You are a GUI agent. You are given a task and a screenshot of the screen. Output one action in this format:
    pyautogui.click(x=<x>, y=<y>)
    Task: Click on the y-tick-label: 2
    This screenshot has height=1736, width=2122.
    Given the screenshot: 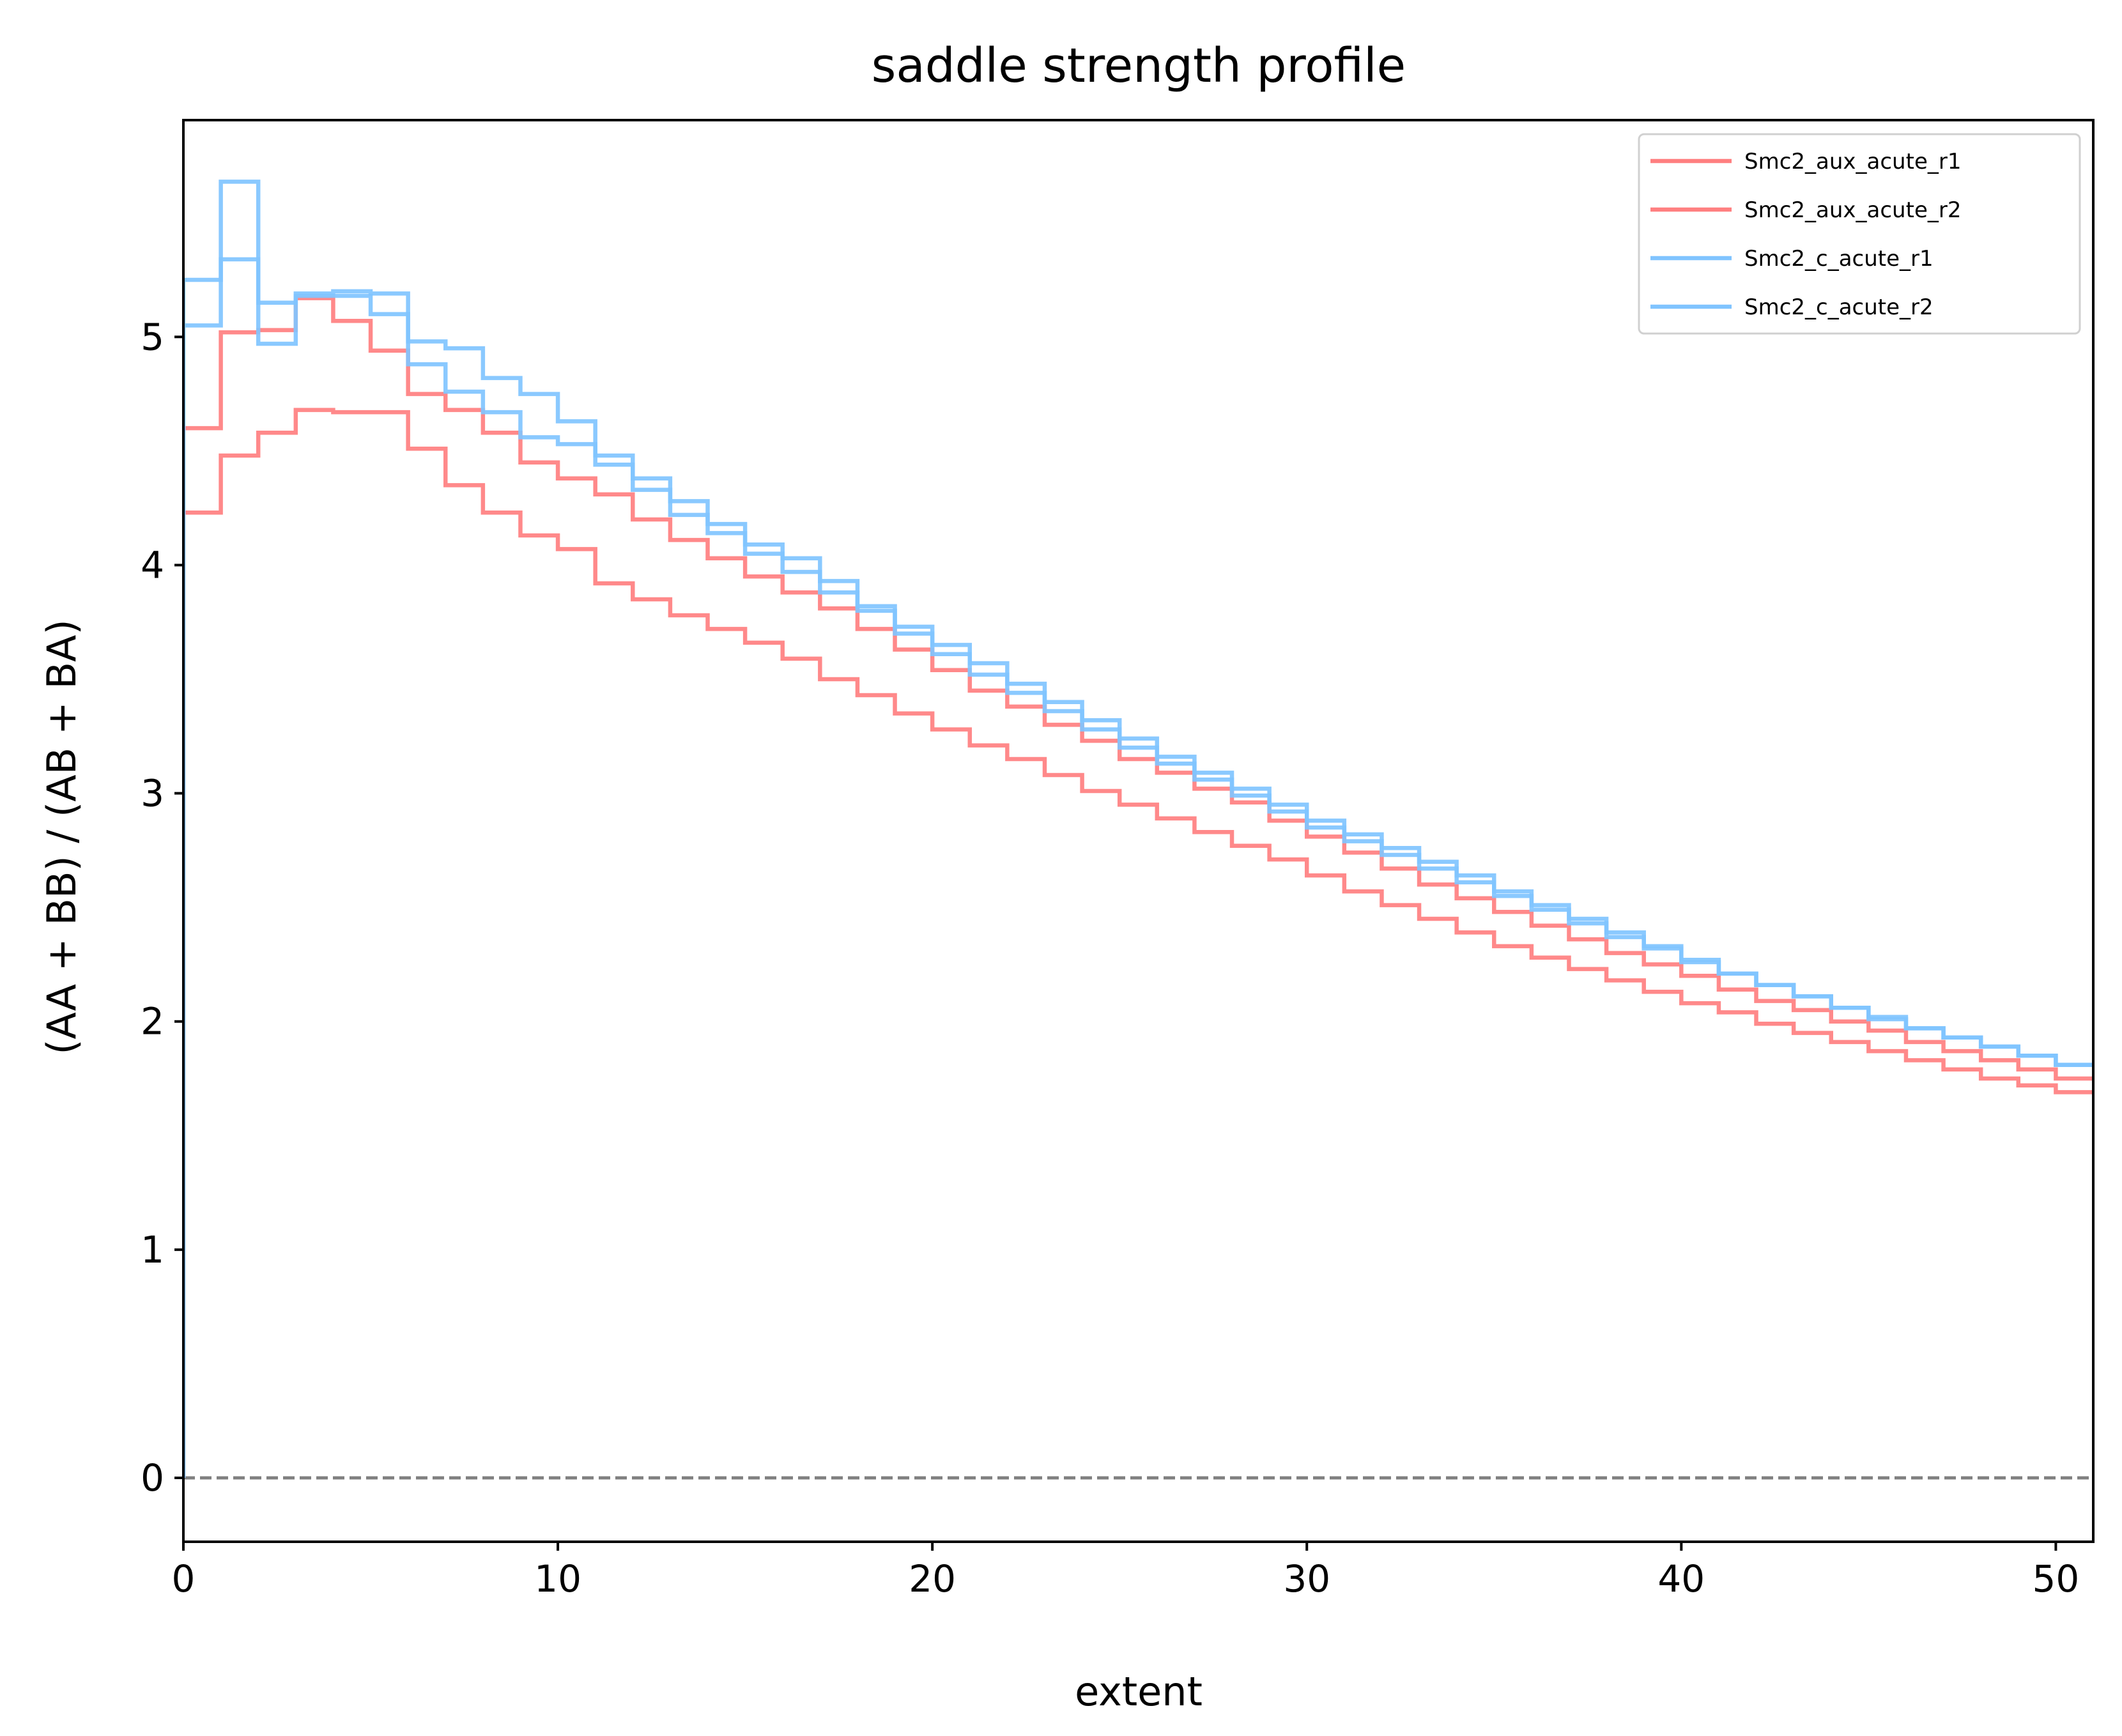 What is the action you would take?
    pyautogui.click(x=152, y=1021)
    